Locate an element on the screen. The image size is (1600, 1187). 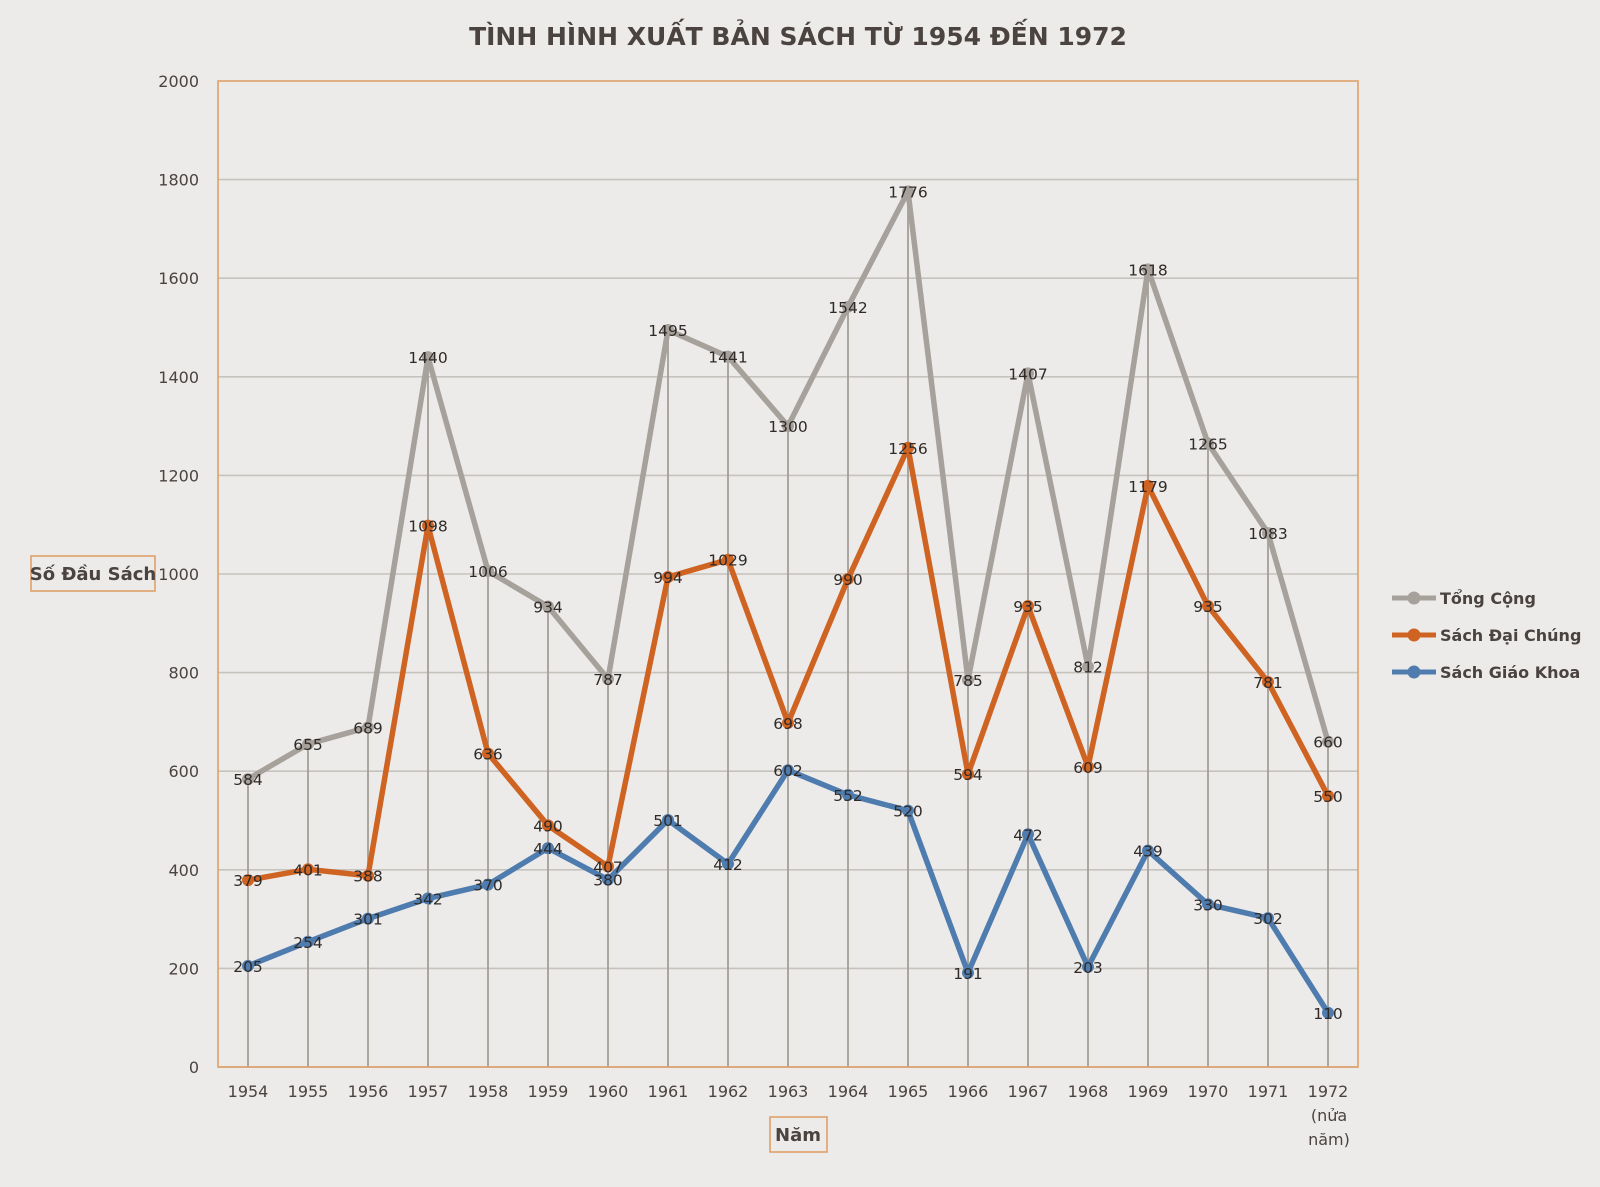
data-label: 401 is located at coordinates (308, 870).